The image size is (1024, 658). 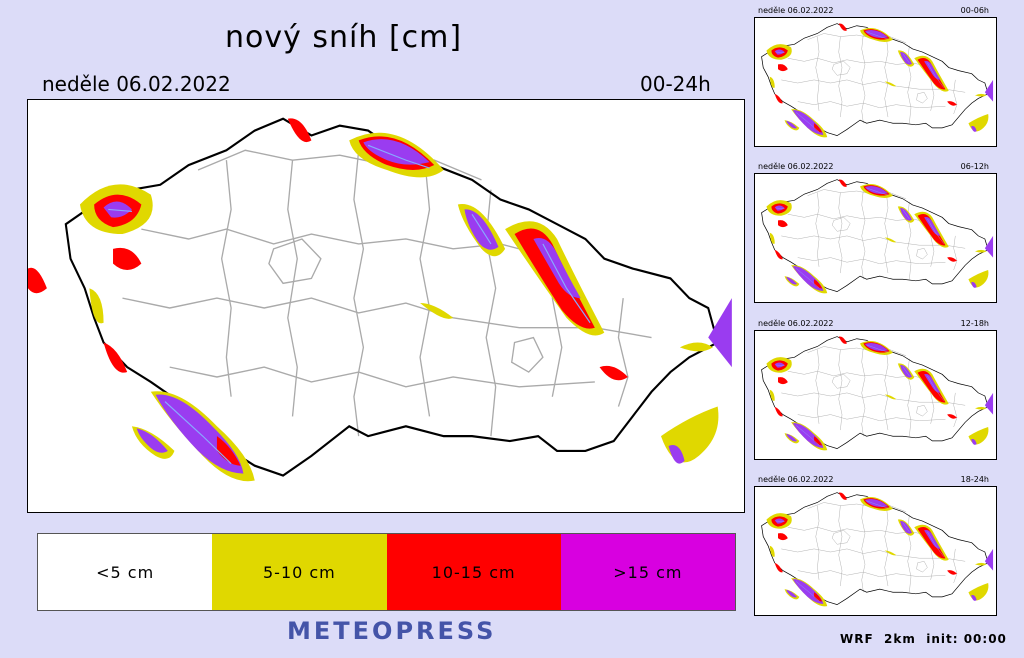 I want to click on legend-item-5-10: 5-10 cm, so click(x=299, y=572).